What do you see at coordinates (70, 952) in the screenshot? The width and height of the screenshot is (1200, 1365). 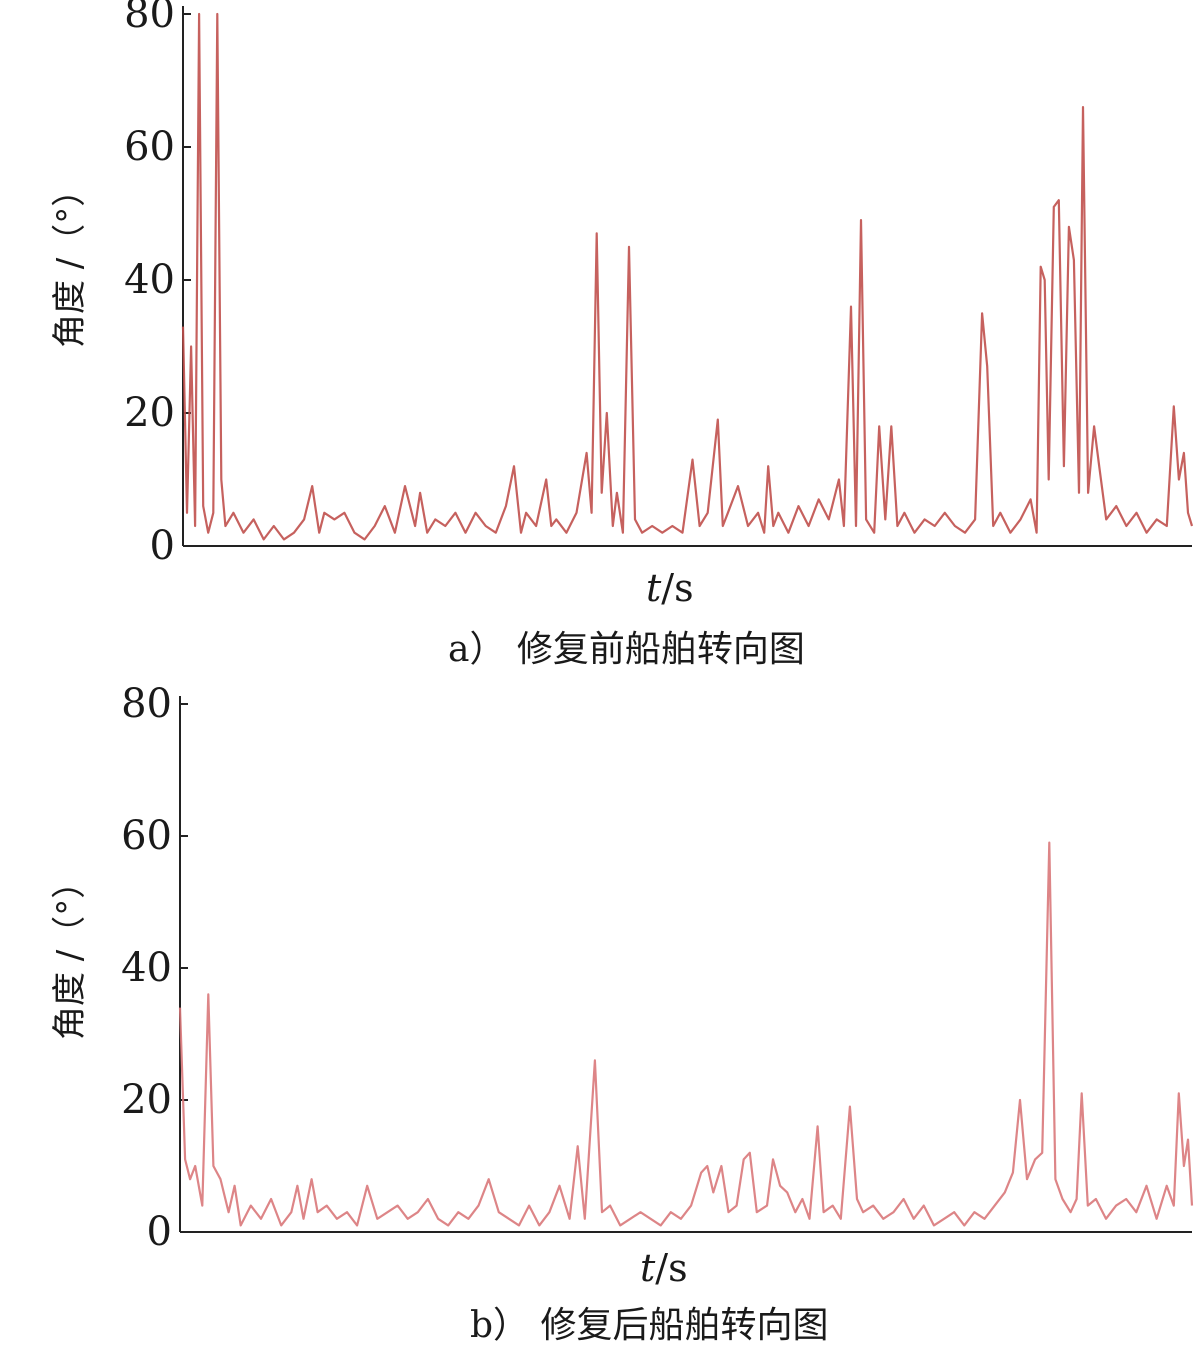 I see `y-axis-label-b: 角度 /（°）` at bounding box center [70, 952].